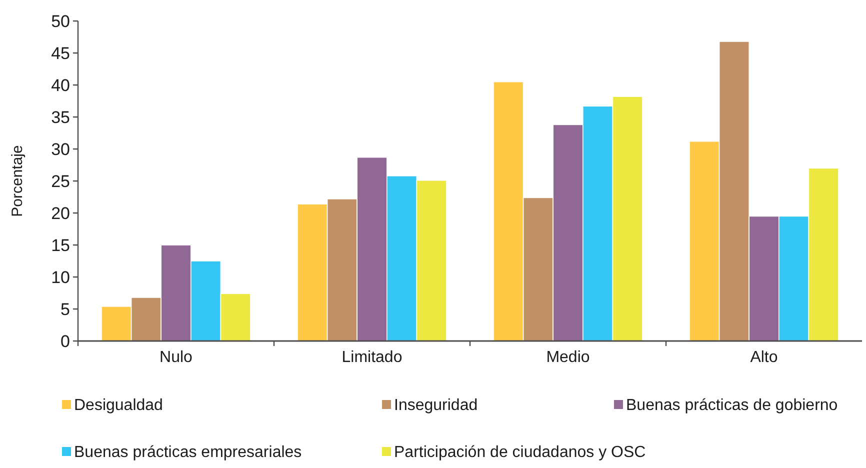 This screenshot has width=866, height=468. I want to click on legend-label: Desigualdad, so click(118, 405).